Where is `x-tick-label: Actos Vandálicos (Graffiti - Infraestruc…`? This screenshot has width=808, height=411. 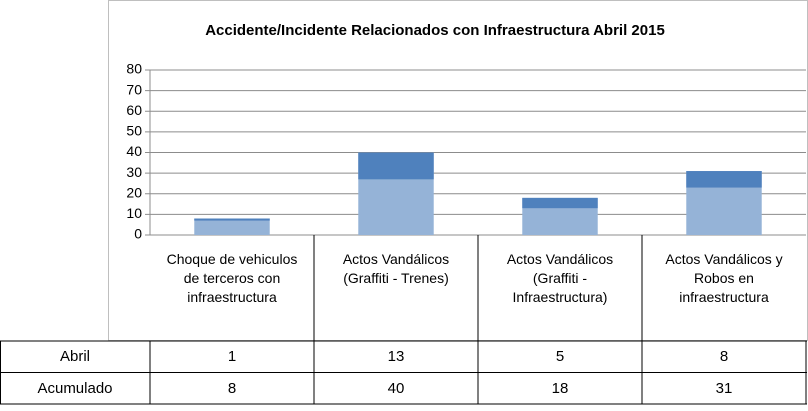
x-tick-label: Actos Vandálicos (Graffiti - Infraestruc… is located at coordinates (560, 278).